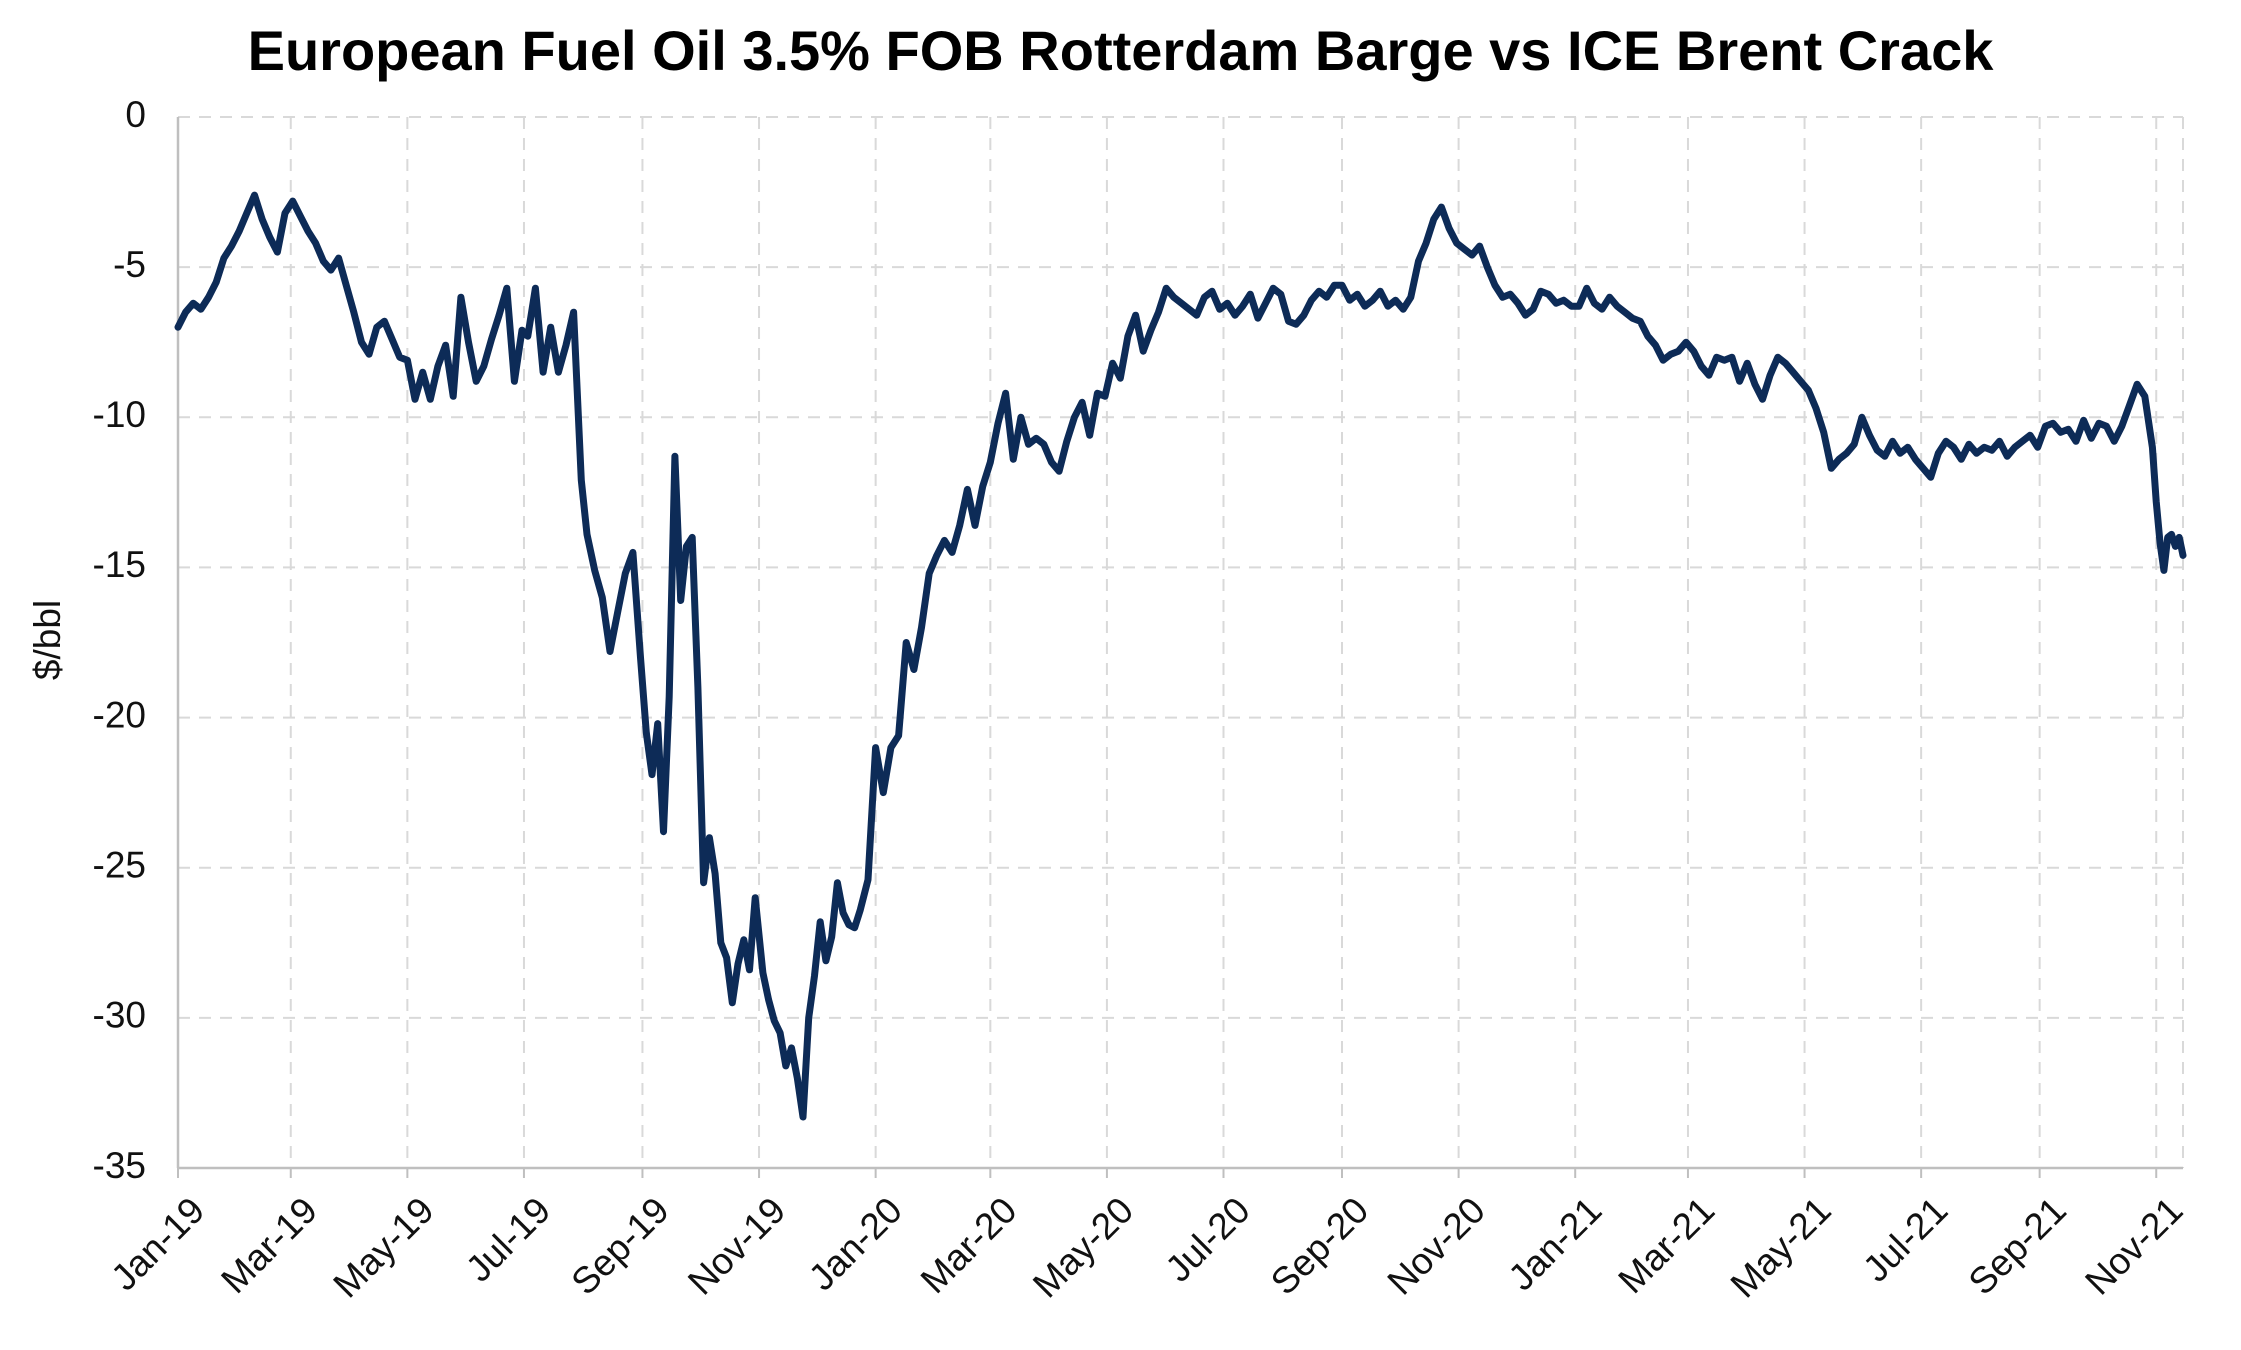 The height and width of the screenshot is (1350, 2241). Describe the element at coordinates (2017, 1245) in the screenshot. I see `x-tick-label: Sep-21` at that location.